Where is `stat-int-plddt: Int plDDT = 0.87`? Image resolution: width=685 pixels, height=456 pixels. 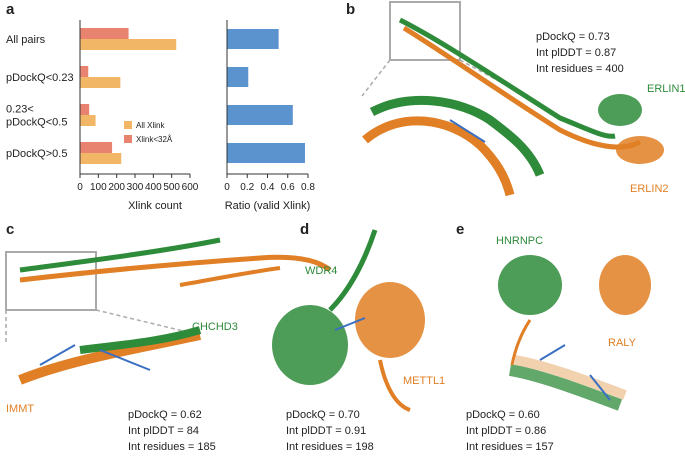 stat-int-plddt: Int plDDT = 0.87 is located at coordinates (576, 53).